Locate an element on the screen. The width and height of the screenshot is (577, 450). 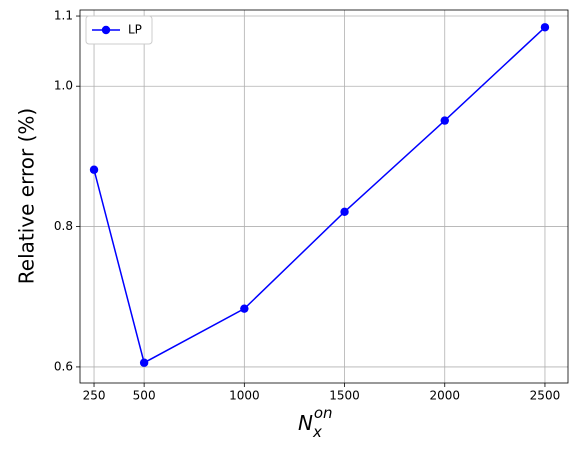
y-tick-label: 1.1 is located at coordinates (63, 16).